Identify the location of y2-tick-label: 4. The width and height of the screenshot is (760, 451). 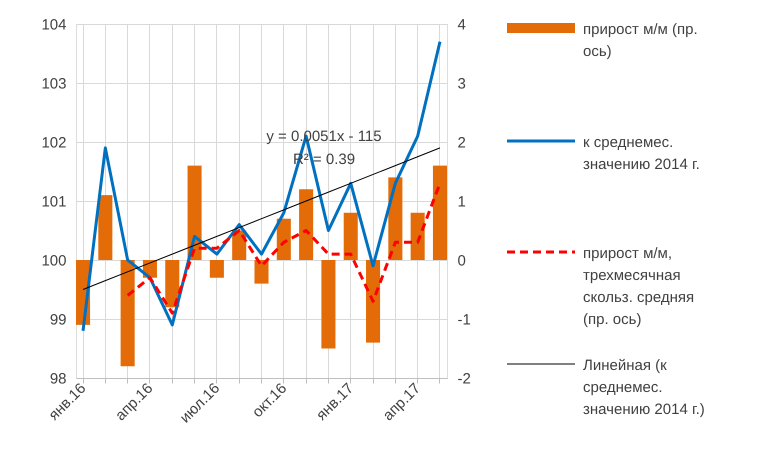
(462, 25).